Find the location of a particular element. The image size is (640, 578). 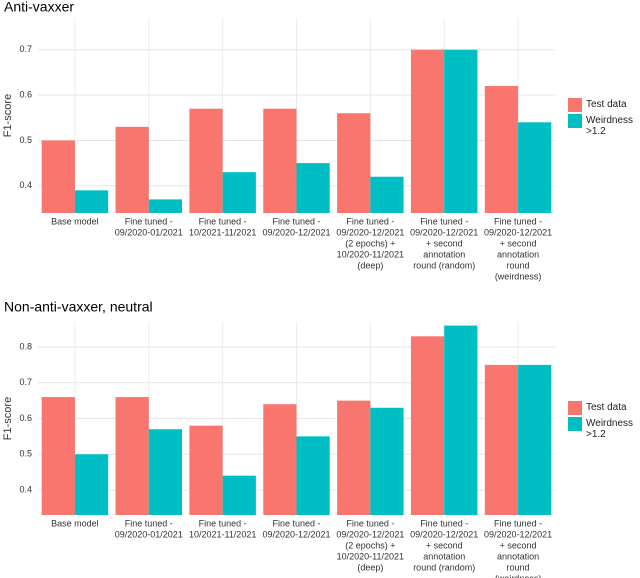

y-tick-label: 0.8 is located at coordinates (25, 346).